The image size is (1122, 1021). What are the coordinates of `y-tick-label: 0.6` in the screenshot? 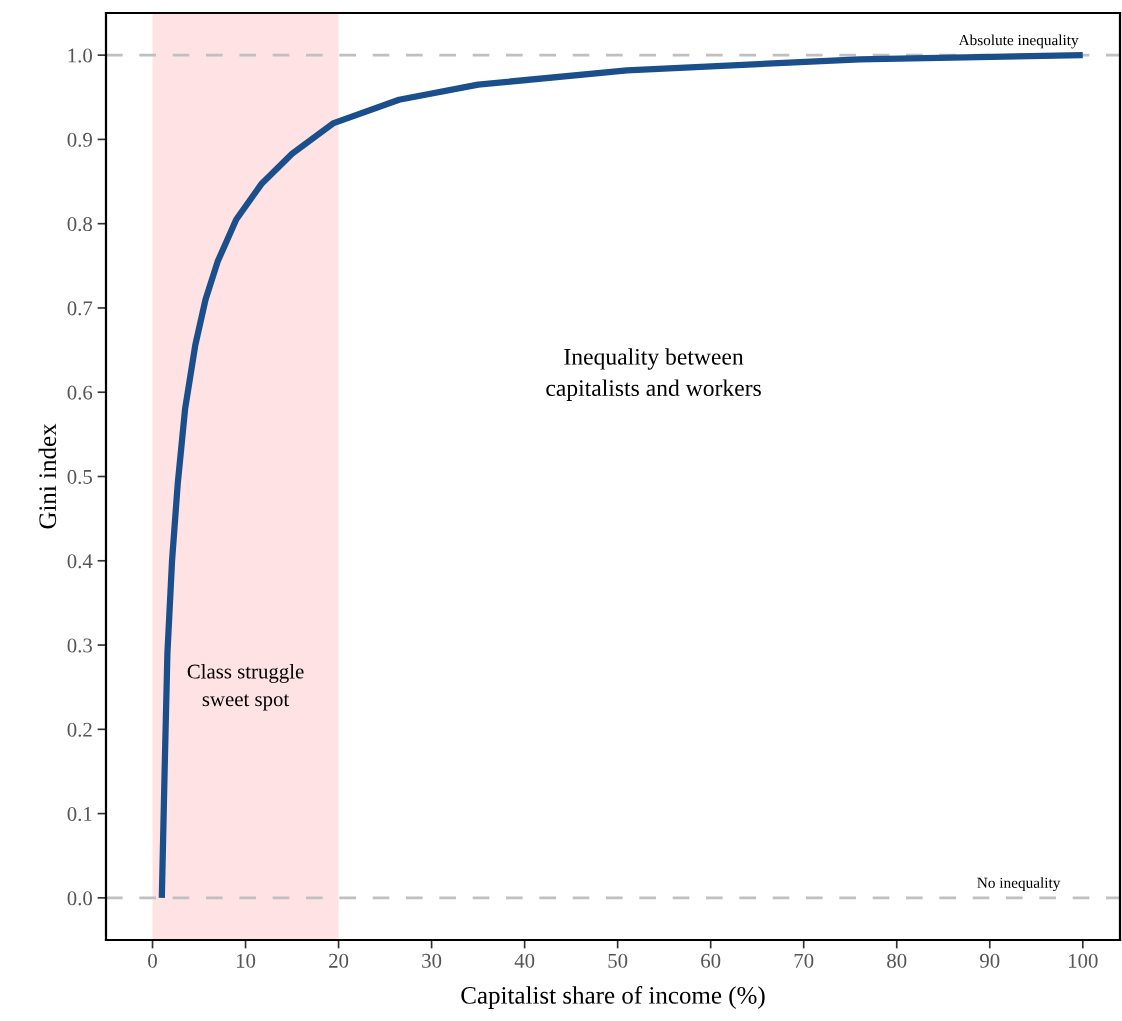 It's located at (80, 392).